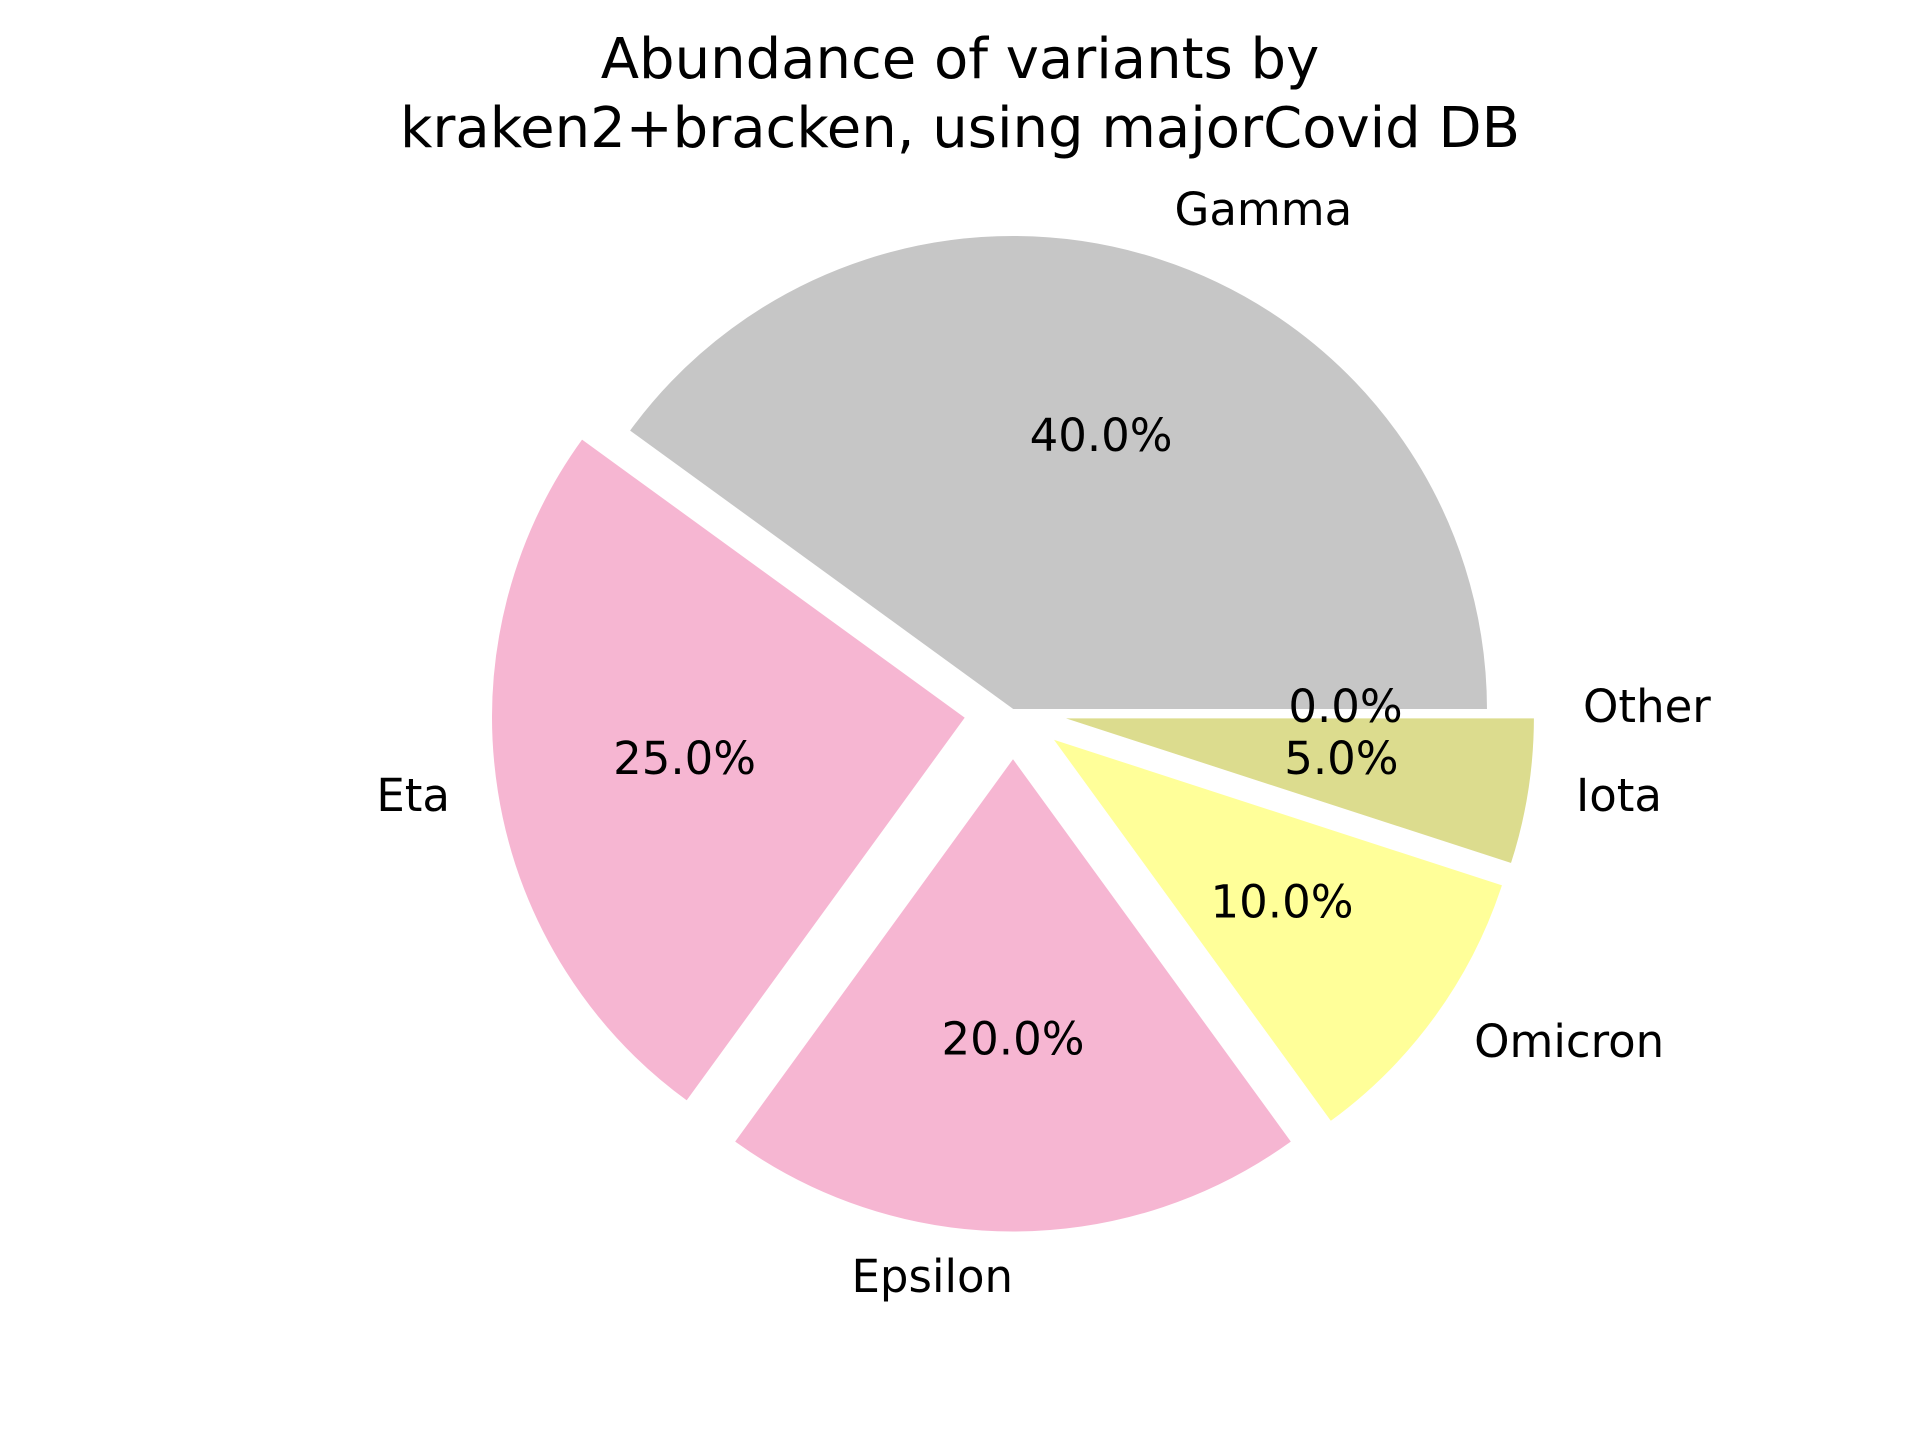 This screenshot has height=1440, width=1920. Describe the element at coordinates (1101, 435) in the screenshot. I see `slice-percent-gamma: 40.0%` at that location.